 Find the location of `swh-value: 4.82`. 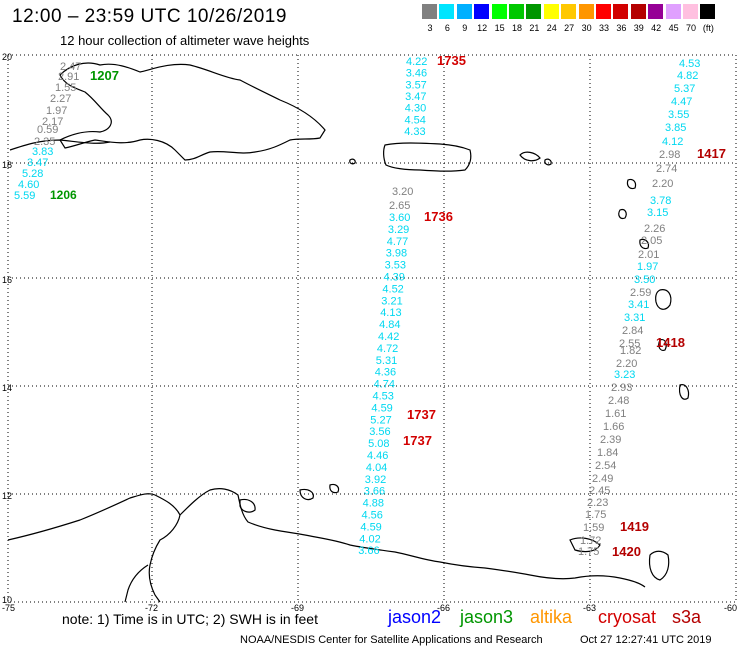

swh-value: 4.82 is located at coordinates (687, 76).